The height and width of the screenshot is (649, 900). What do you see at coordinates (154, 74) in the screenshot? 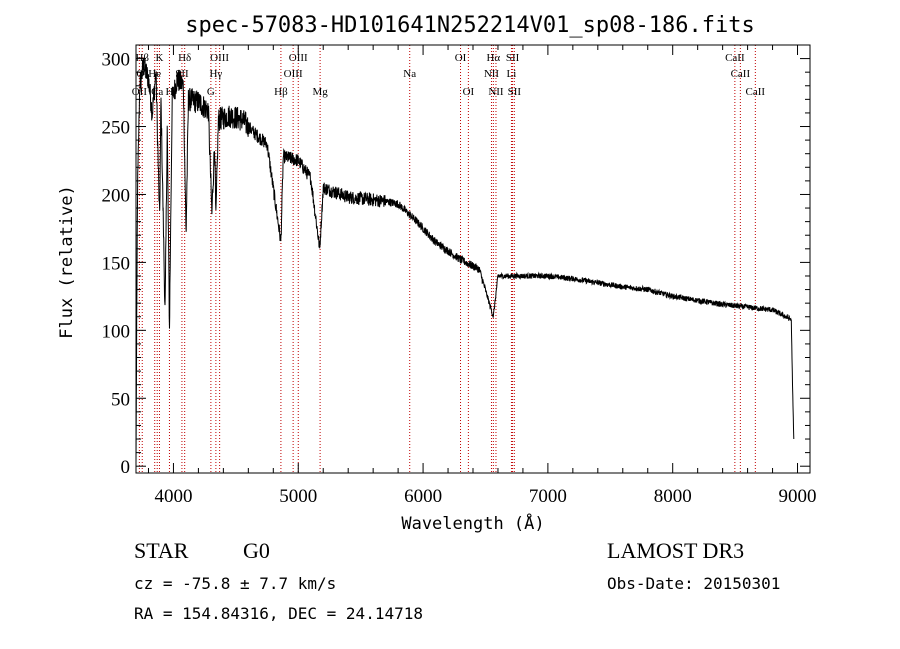
I see `line-marker-label: He` at bounding box center [154, 74].